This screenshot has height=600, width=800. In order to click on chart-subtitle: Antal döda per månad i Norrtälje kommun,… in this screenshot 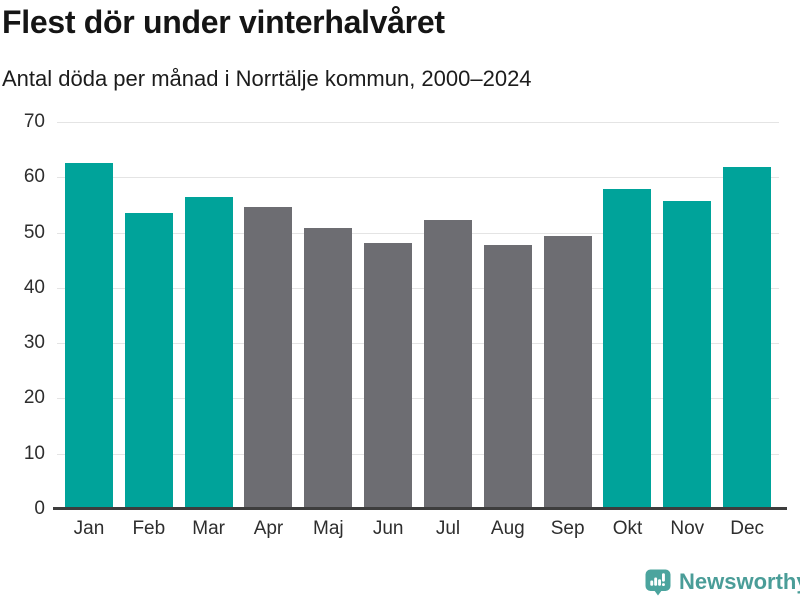, I will do `click(267, 78)`.